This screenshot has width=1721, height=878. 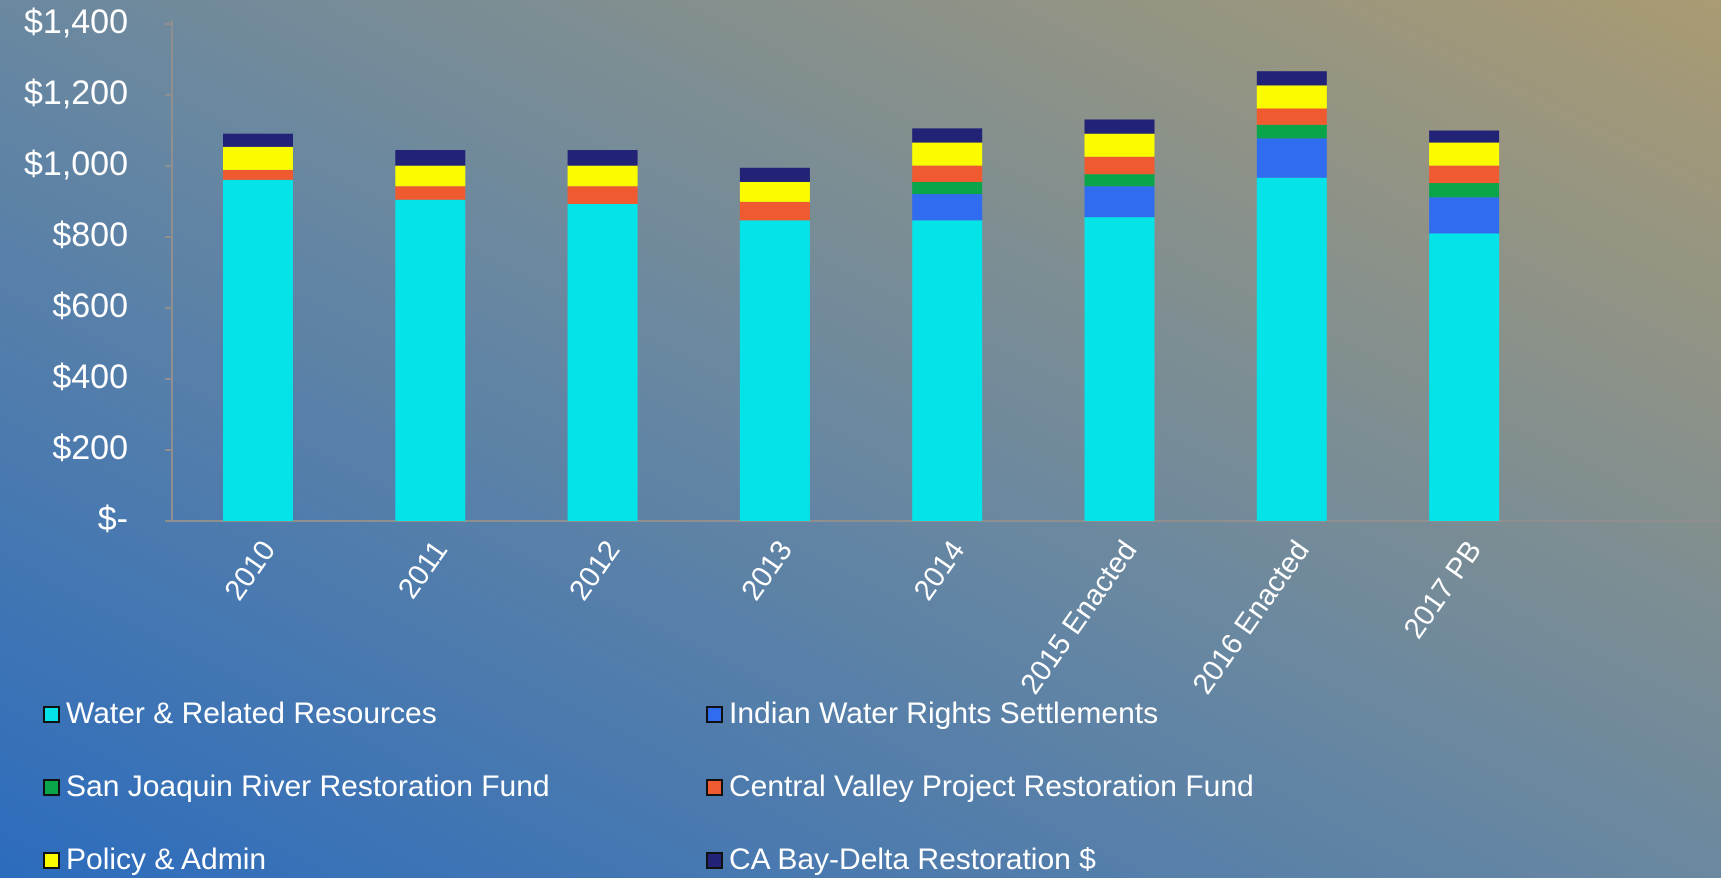 What do you see at coordinates (767, 570) in the screenshot?
I see `x-tick-label: 2013` at bounding box center [767, 570].